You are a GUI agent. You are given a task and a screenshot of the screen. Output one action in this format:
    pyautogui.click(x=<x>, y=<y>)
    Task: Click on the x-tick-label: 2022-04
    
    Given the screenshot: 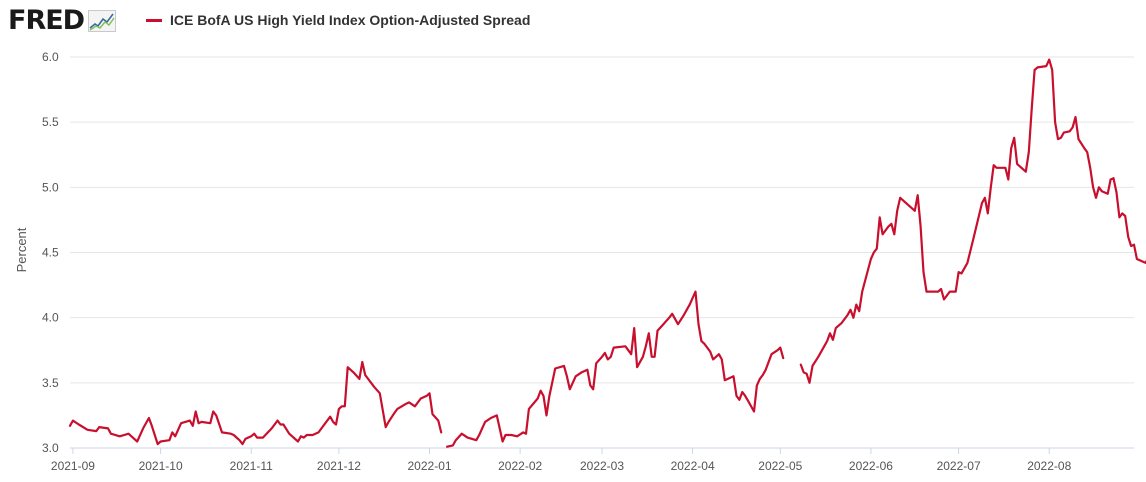 What is the action you would take?
    pyautogui.click(x=693, y=466)
    